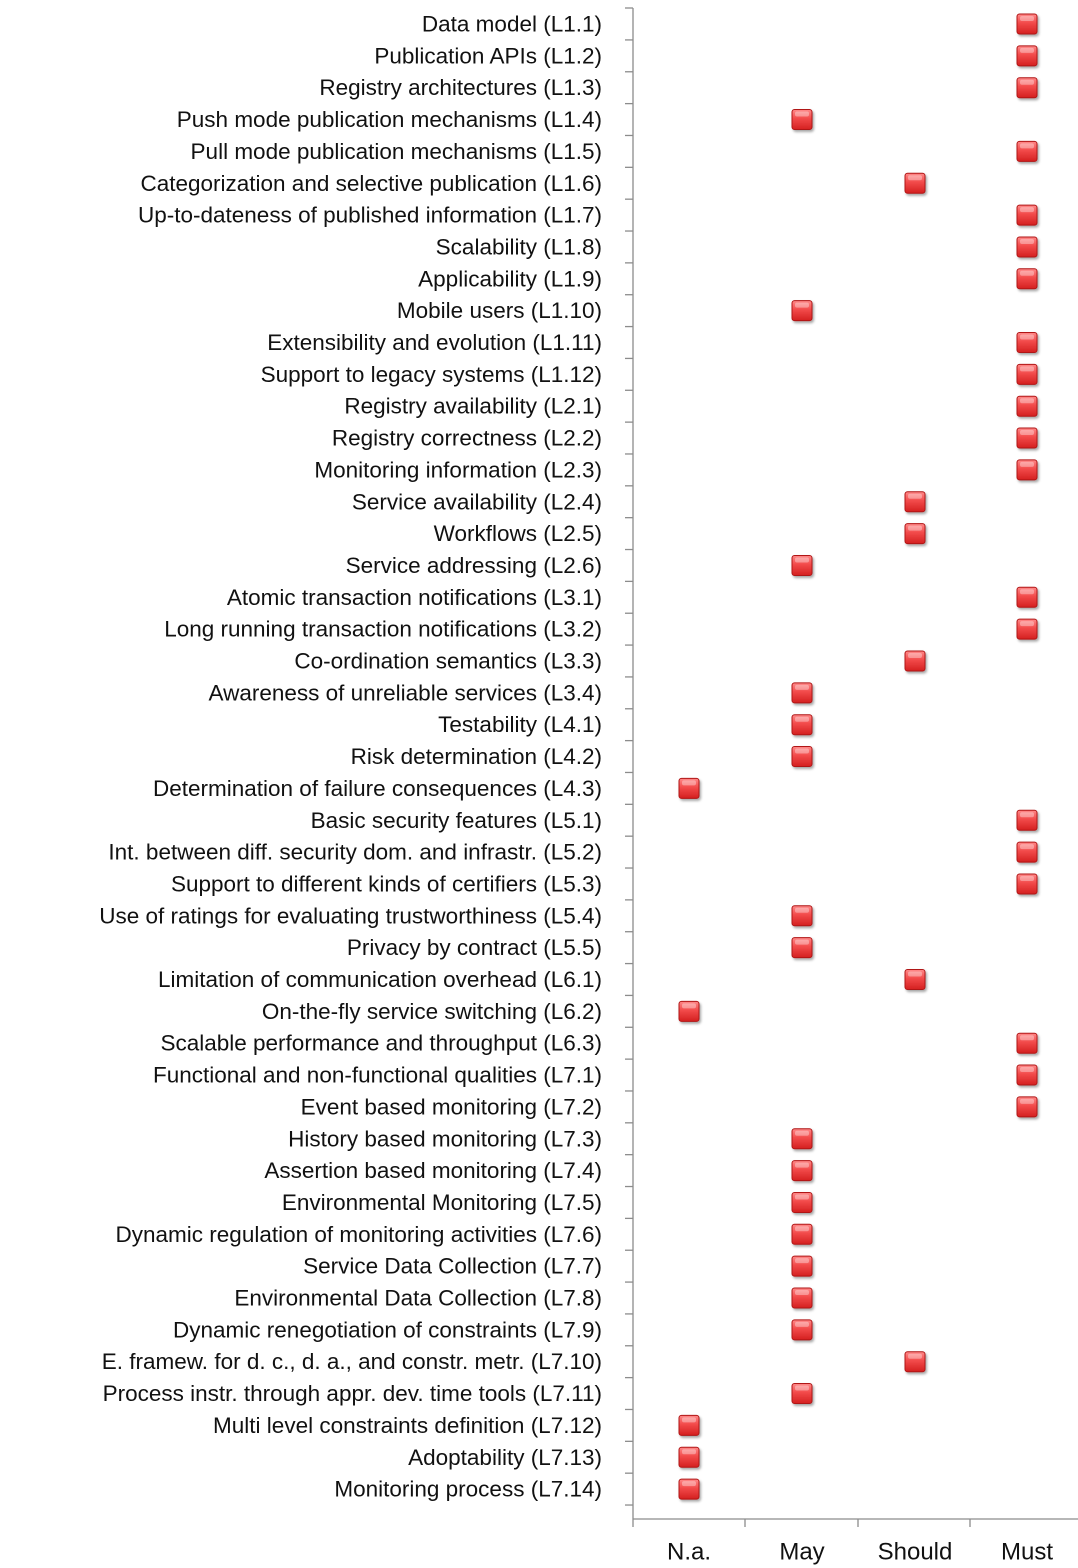  What do you see at coordinates (414, 597) in the screenshot?
I see `category-label: Atomic transaction notifications (L3.1)` at bounding box center [414, 597].